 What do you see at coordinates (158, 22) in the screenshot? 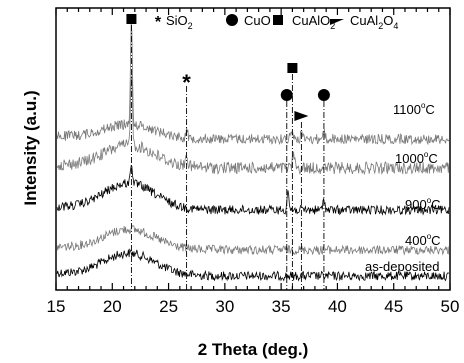
I see `legend-asterisk-icon: *` at bounding box center [158, 22].